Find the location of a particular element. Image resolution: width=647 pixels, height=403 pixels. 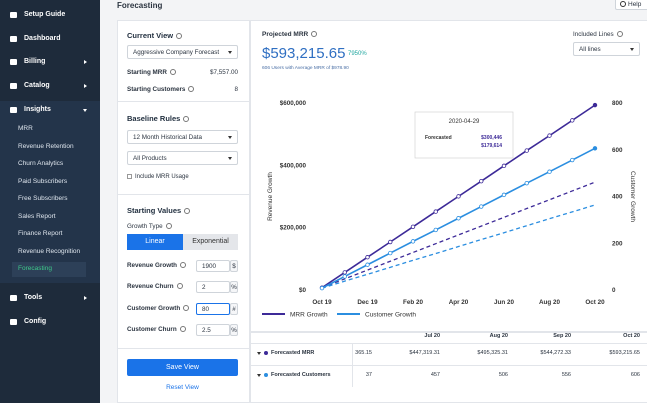

select: All Products is located at coordinates (182, 158).